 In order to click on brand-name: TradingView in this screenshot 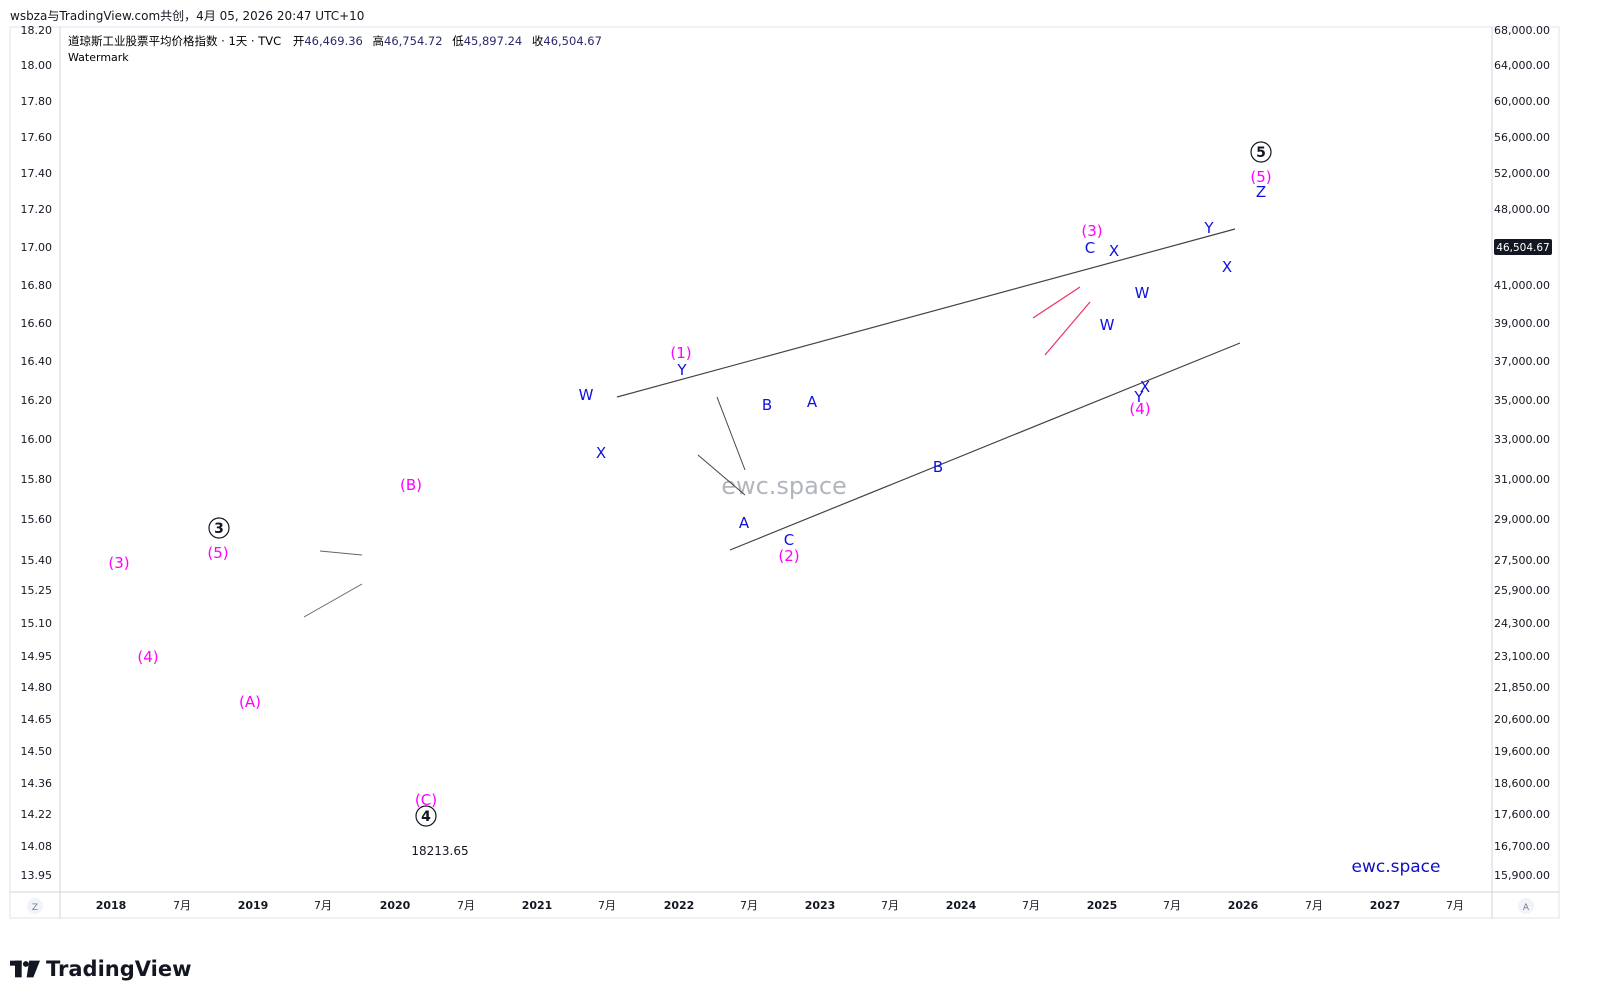, I will do `click(119, 969)`.